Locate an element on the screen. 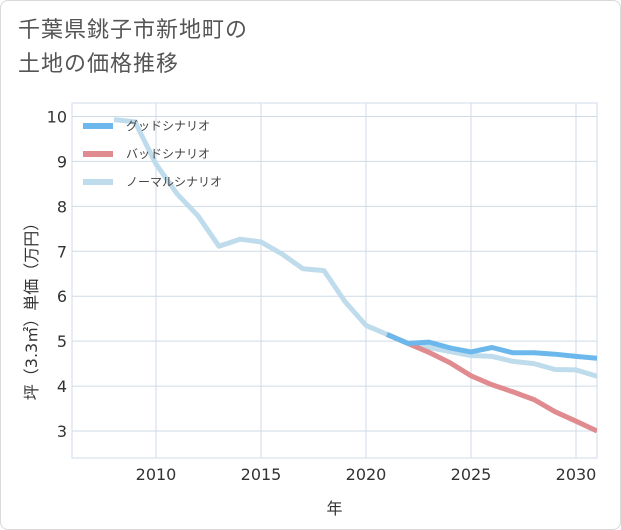  title-line-1: 千葉県銚子市新地町の is located at coordinates (133, 30).